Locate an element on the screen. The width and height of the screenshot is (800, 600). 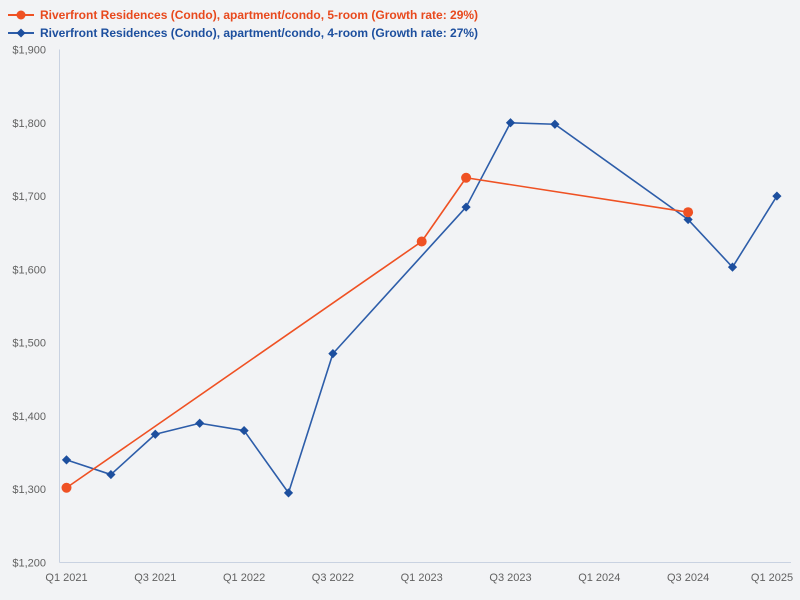
y-tick-label: $1,500 is located at coordinates (29, 344).